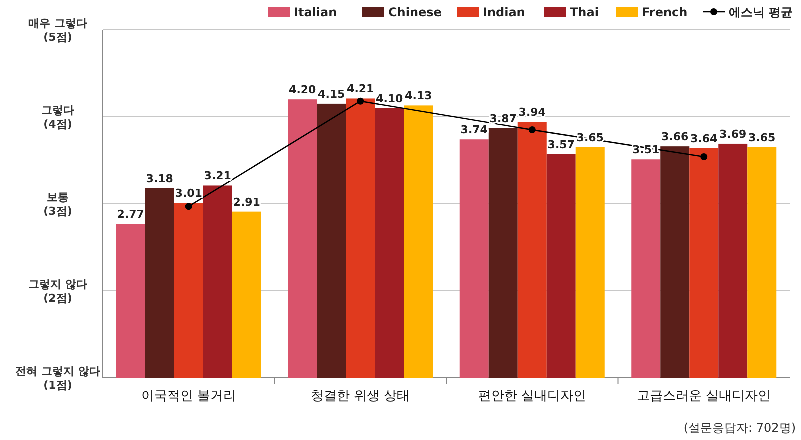 This screenshot has height=440, width=801. I want to click on data-label: 3.74, so click(474, 130).